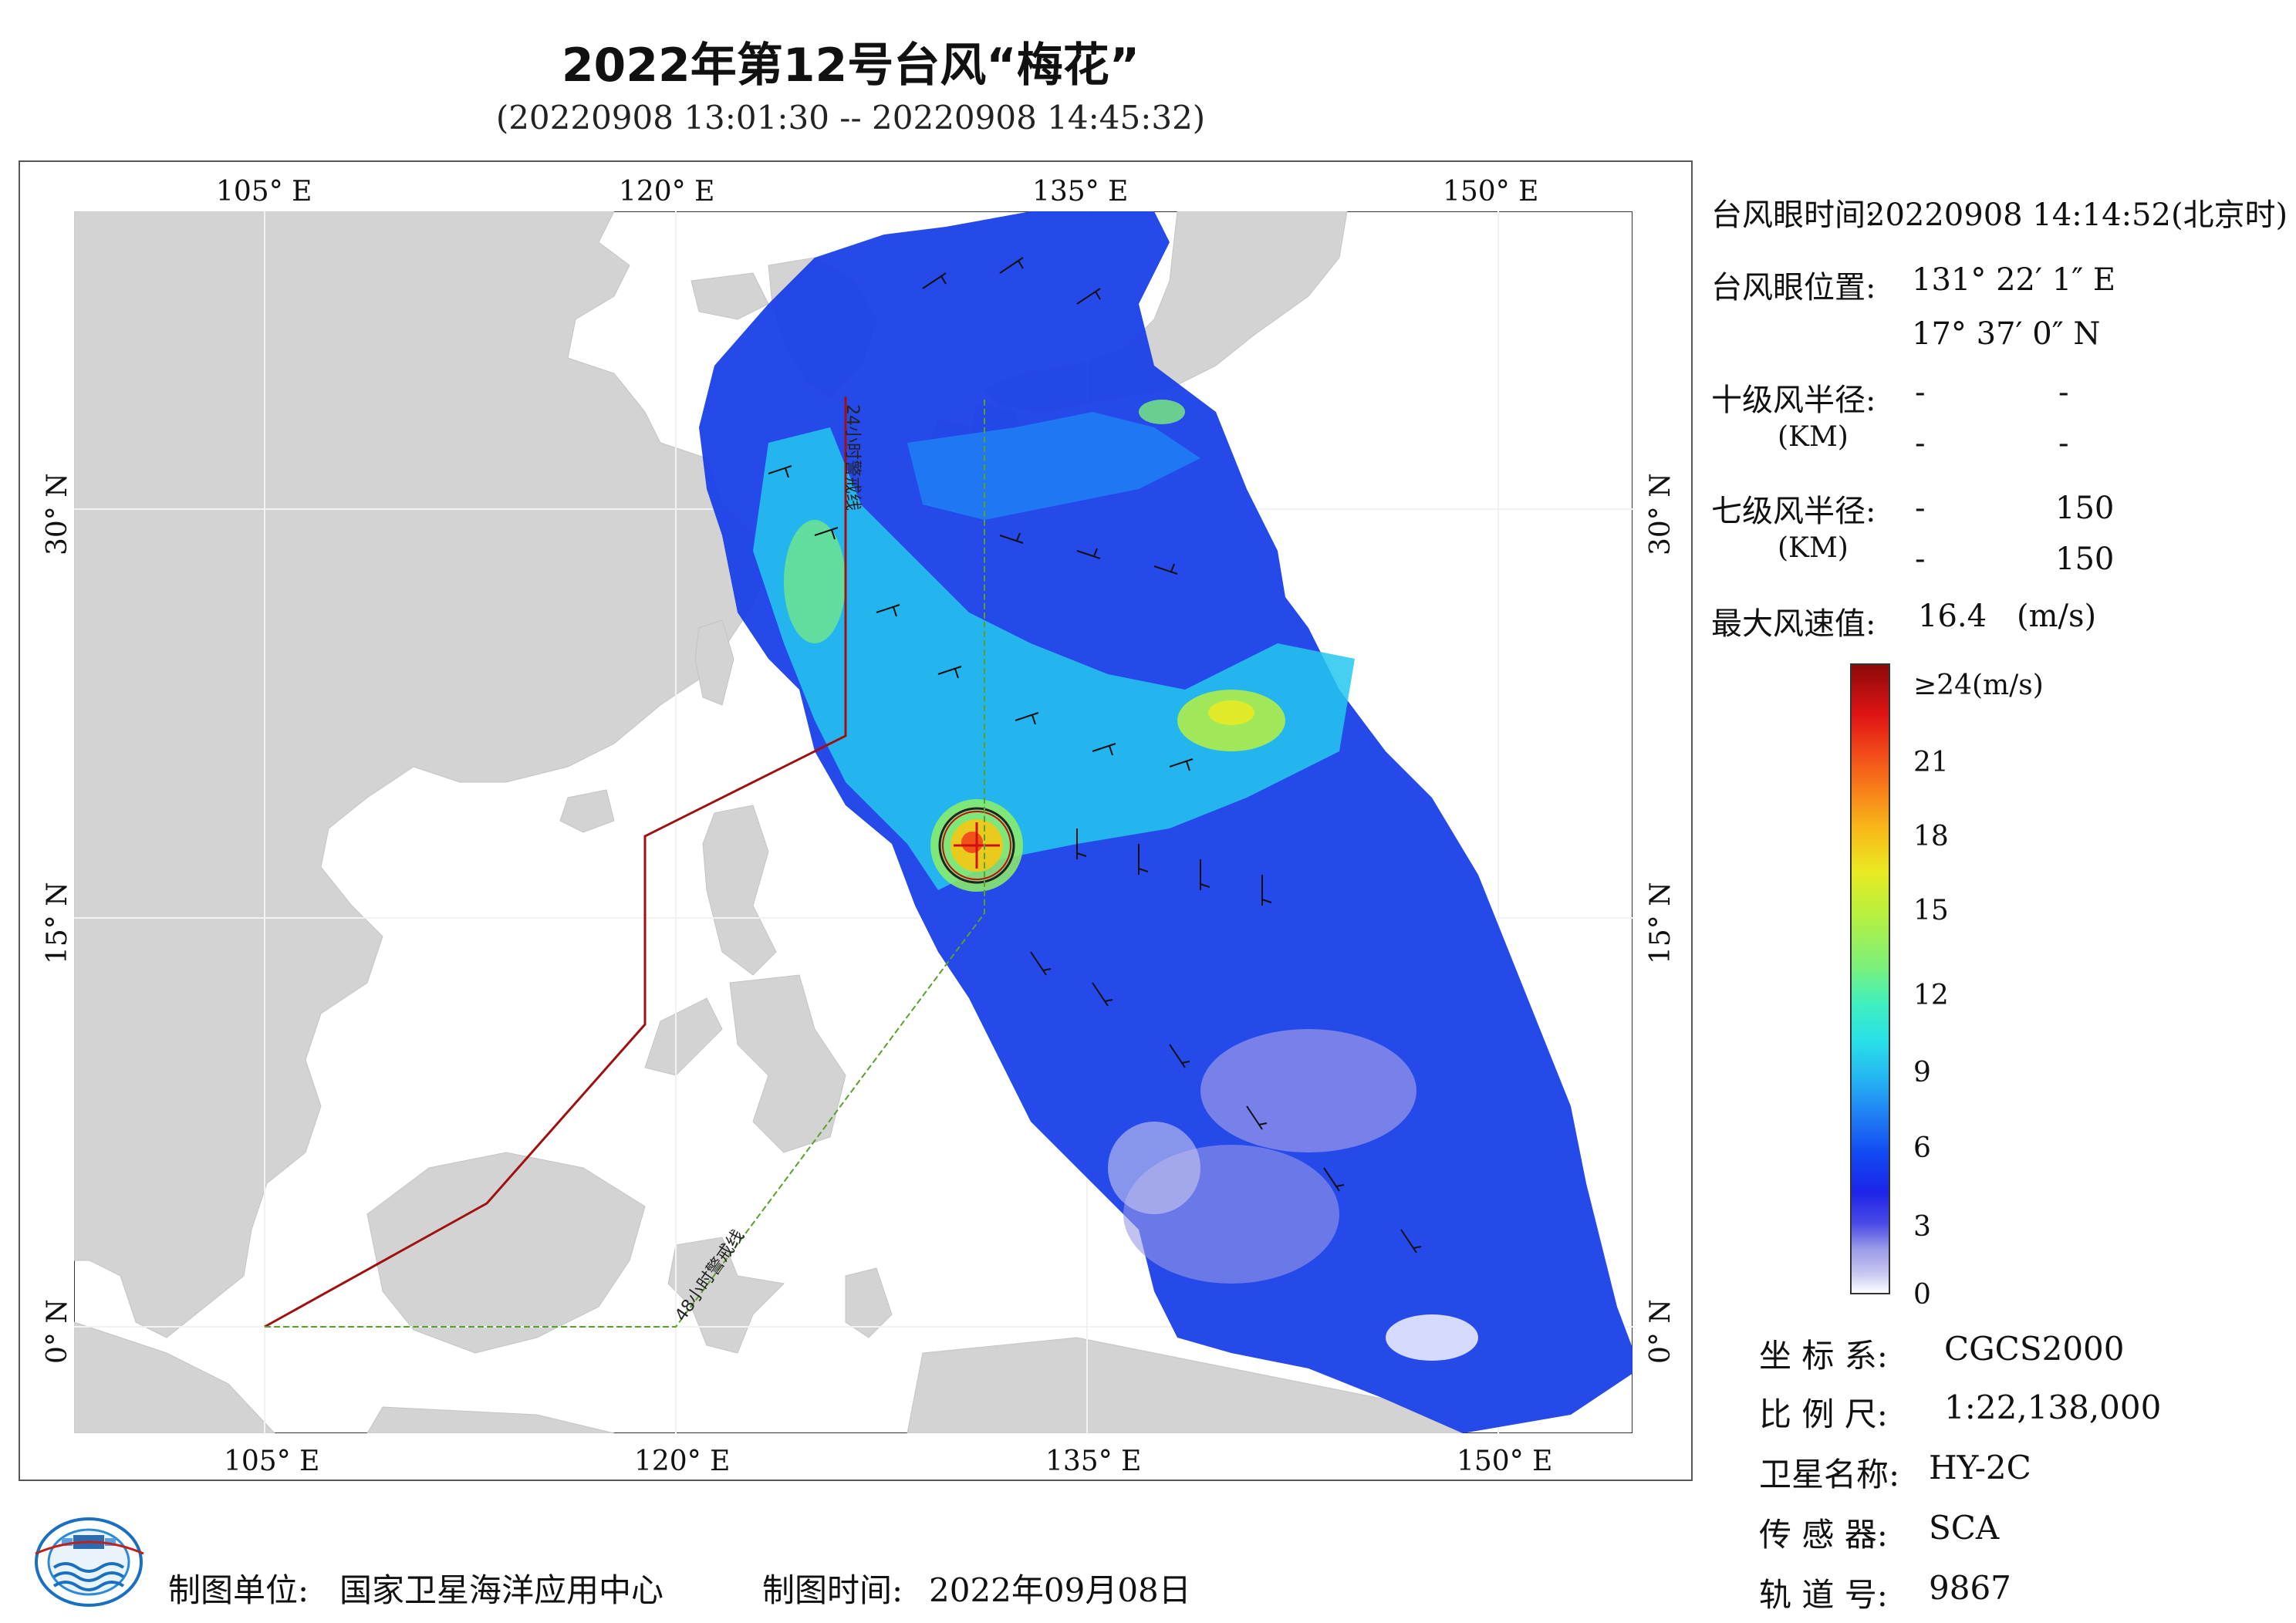 This screenshot has height=1623, width=2296. What do you see at coordinates (2014, 280) in the screenshot?
I see `eye-longitude: 131° 22′ 1″ E` at bounding box center [2014, 280].